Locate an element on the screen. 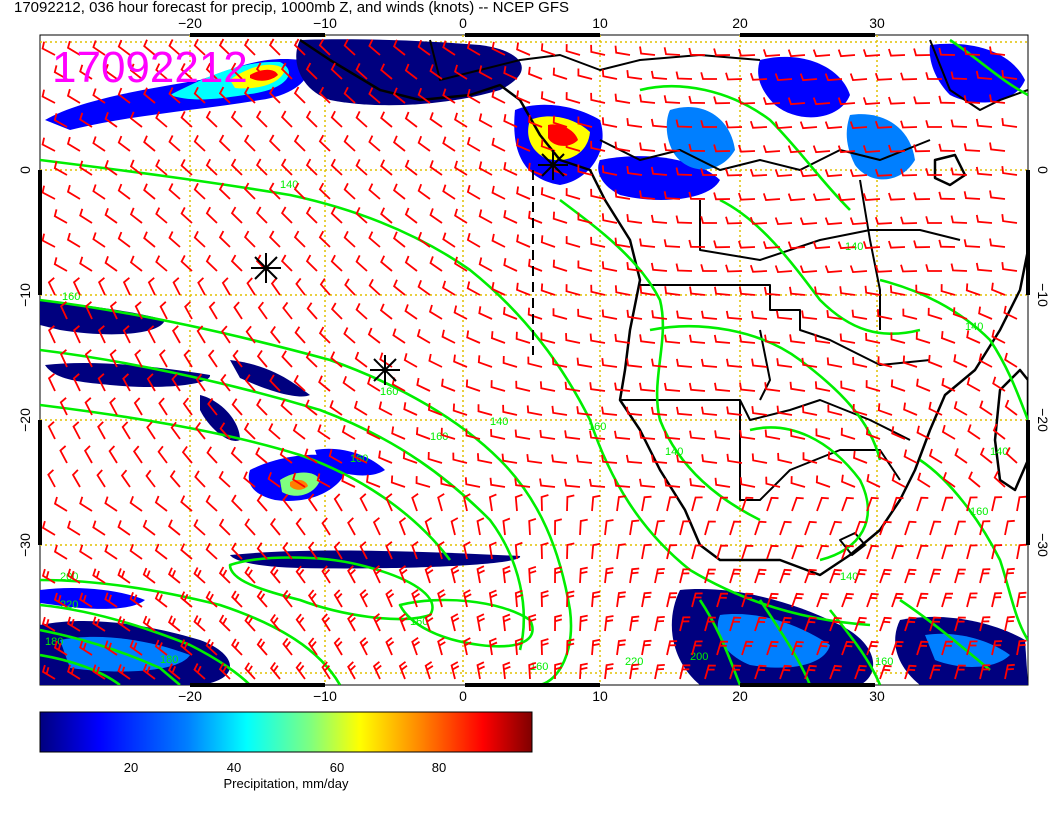 Image resolution: width=1056 pixels, height=816 pixels. colorbar: 20 40 60 80 Precipitation, mm/day is located at coordinates (286, 751).